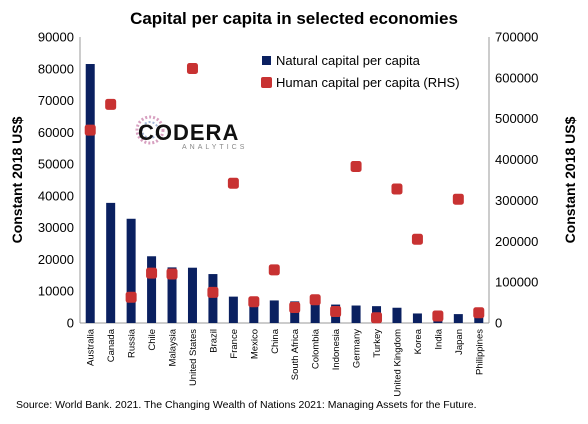 The width and height of the screenshot is (588, 424). I want to click on x-tick-label: Australia, so click(91, 347).